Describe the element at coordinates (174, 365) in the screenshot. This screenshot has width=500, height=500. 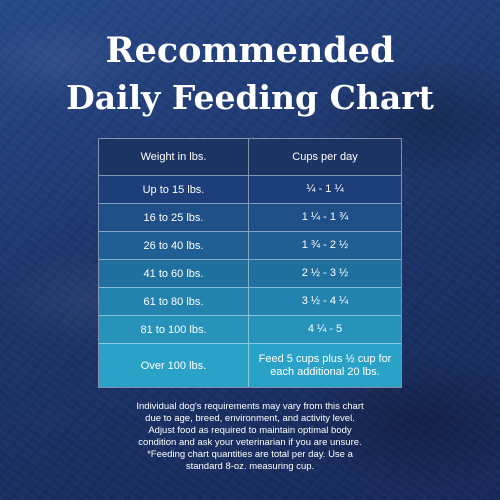
I see `weight-cell: Over 100 lbs.` at that location.